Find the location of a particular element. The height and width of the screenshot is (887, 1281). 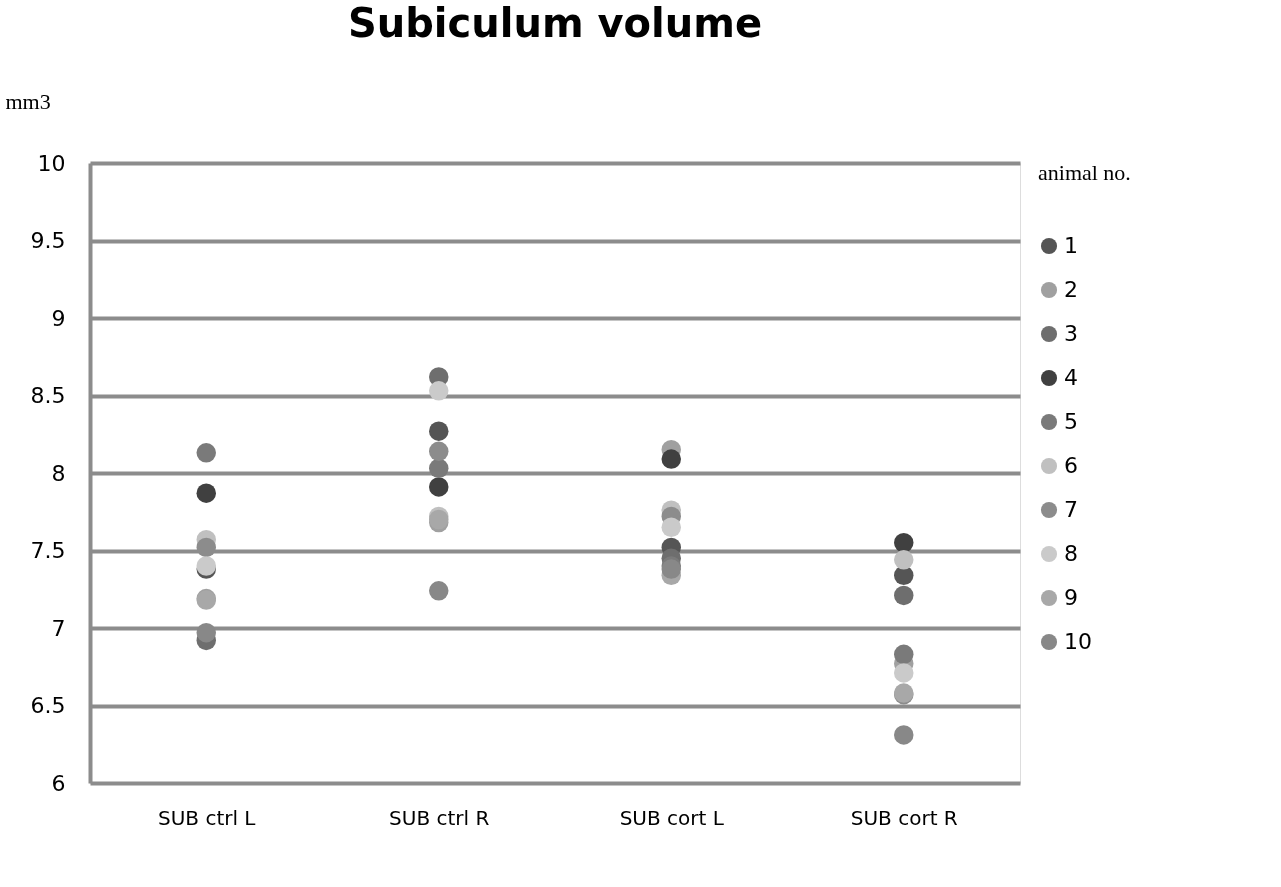

y-tick-label: 8 is located at coordinates (58, 473).